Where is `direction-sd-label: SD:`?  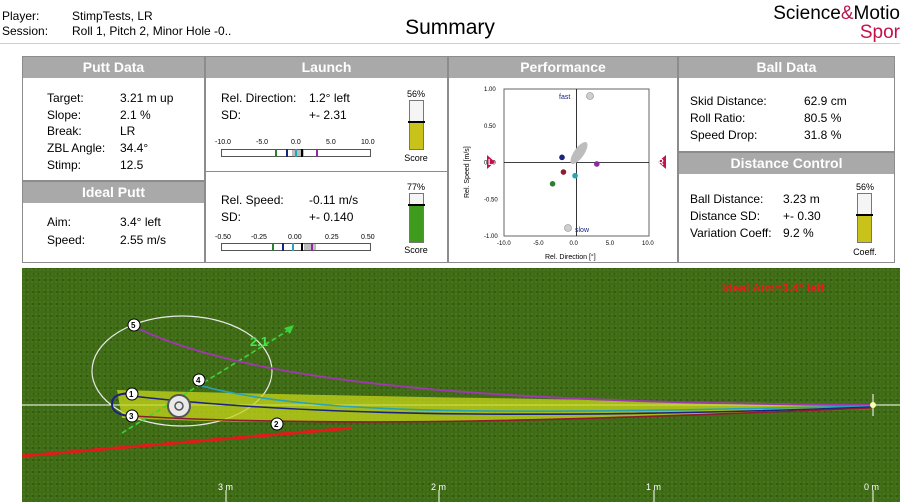 direction-sd-label: SD: is located at coordinates (231, 115).